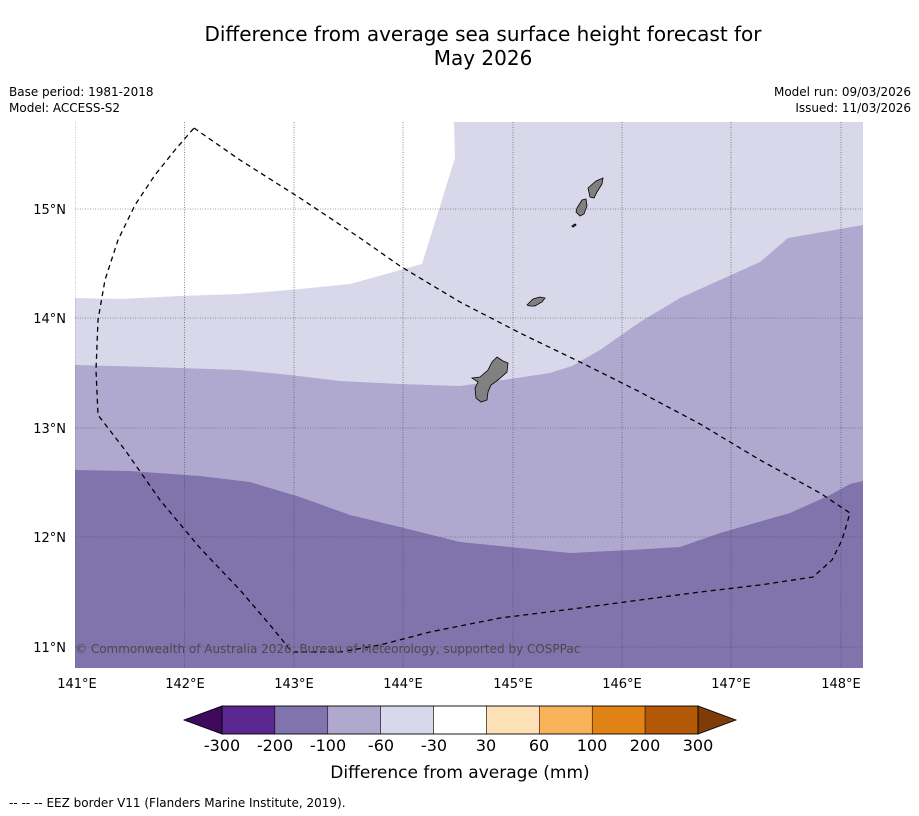 Image resolution: width=919 pixels, height=816 pixels. Describe the element at coordinates (202, 720) in the screenshot. I see `colorbar-under-arrow` at that location.